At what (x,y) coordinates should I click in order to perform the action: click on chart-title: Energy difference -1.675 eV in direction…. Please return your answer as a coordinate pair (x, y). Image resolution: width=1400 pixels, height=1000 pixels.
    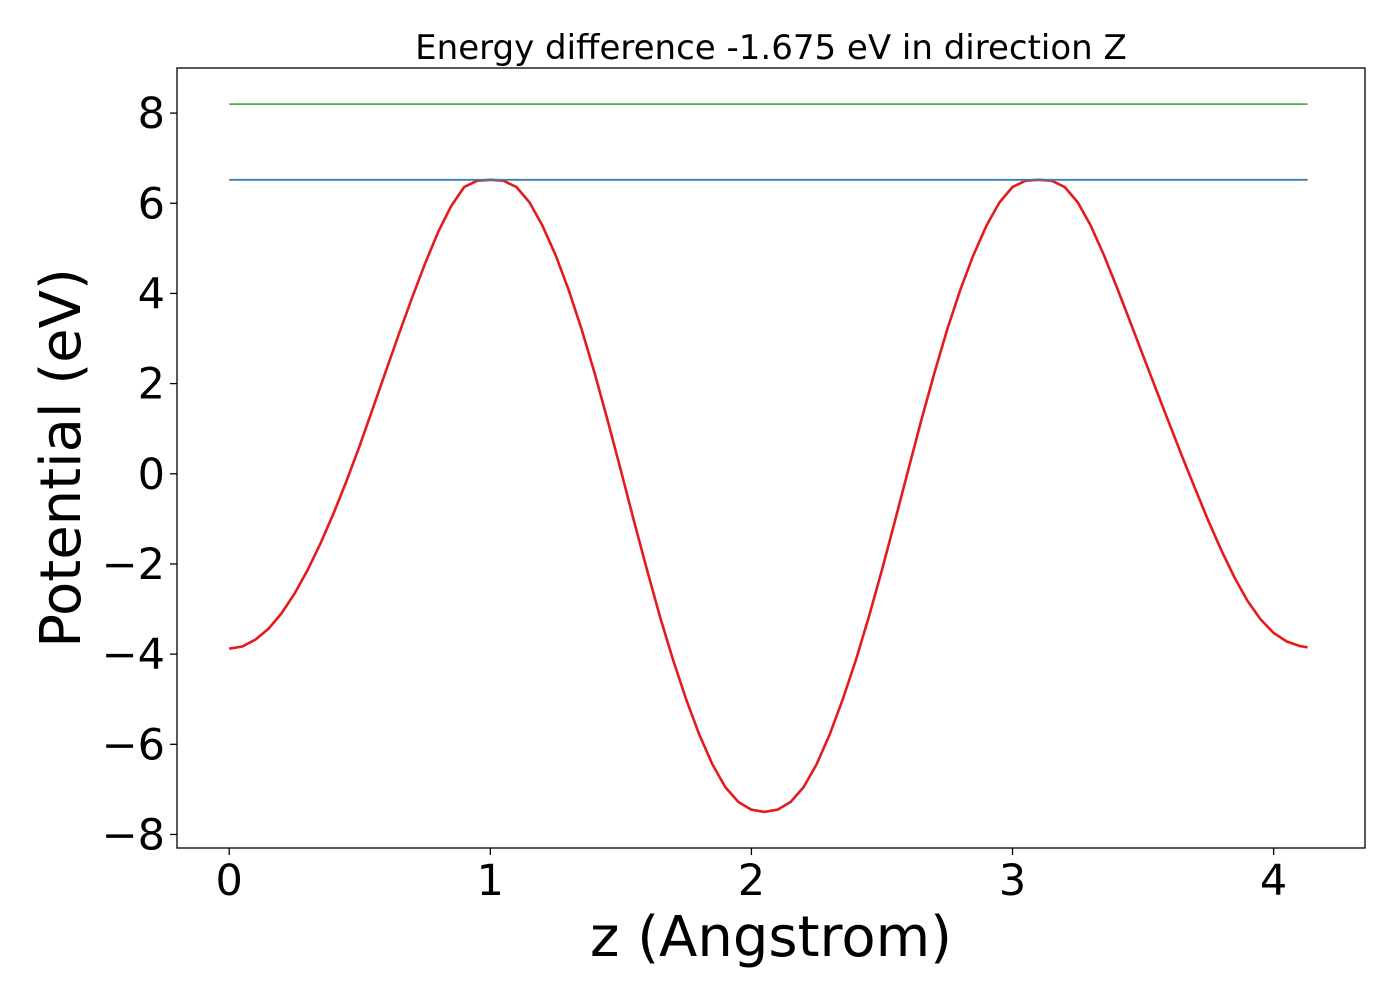
    Looking at the image, I should click on (771, 48).